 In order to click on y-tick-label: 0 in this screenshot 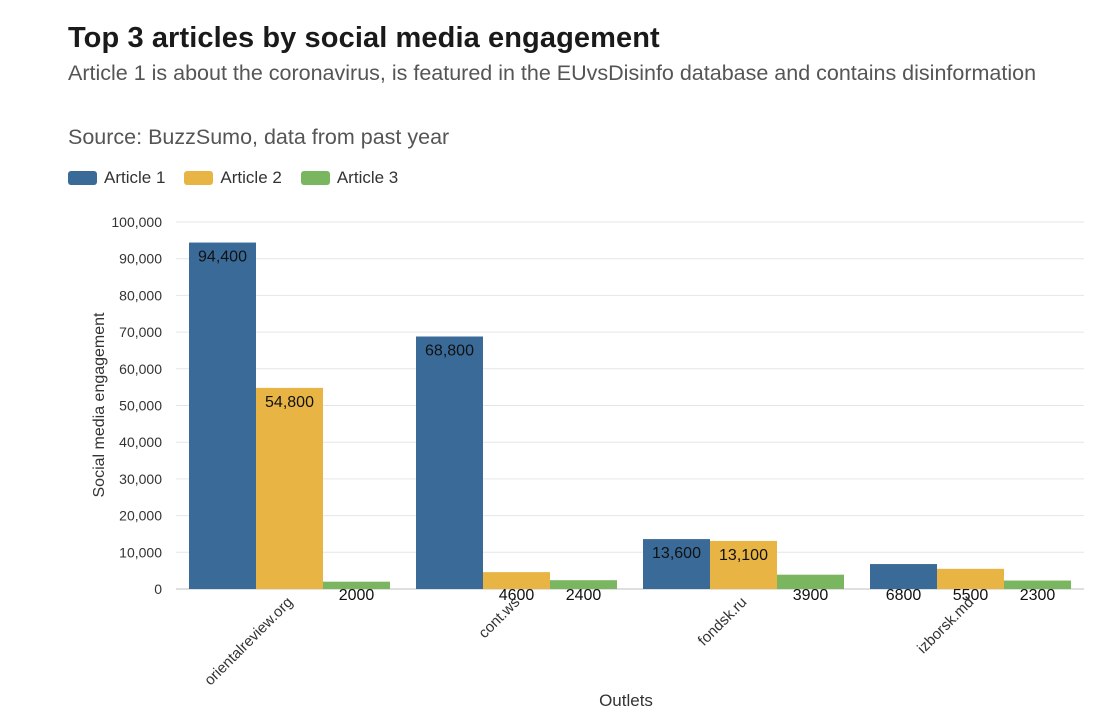, I will do `click(158, 589)`.